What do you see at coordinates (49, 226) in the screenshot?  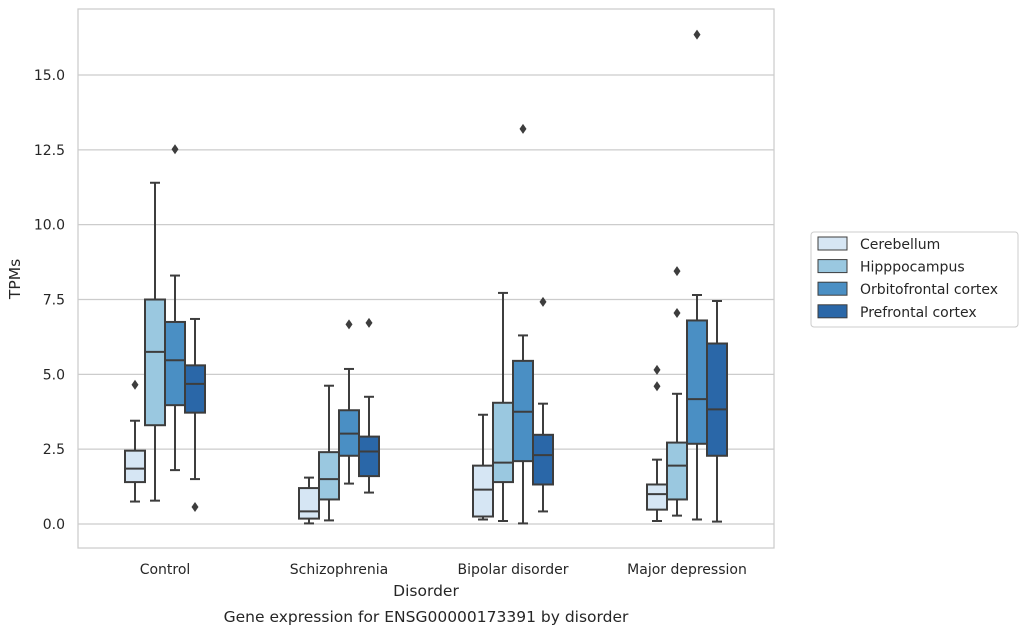 I see `y-tick-label: 10.0` at bounding box center [49, 226].